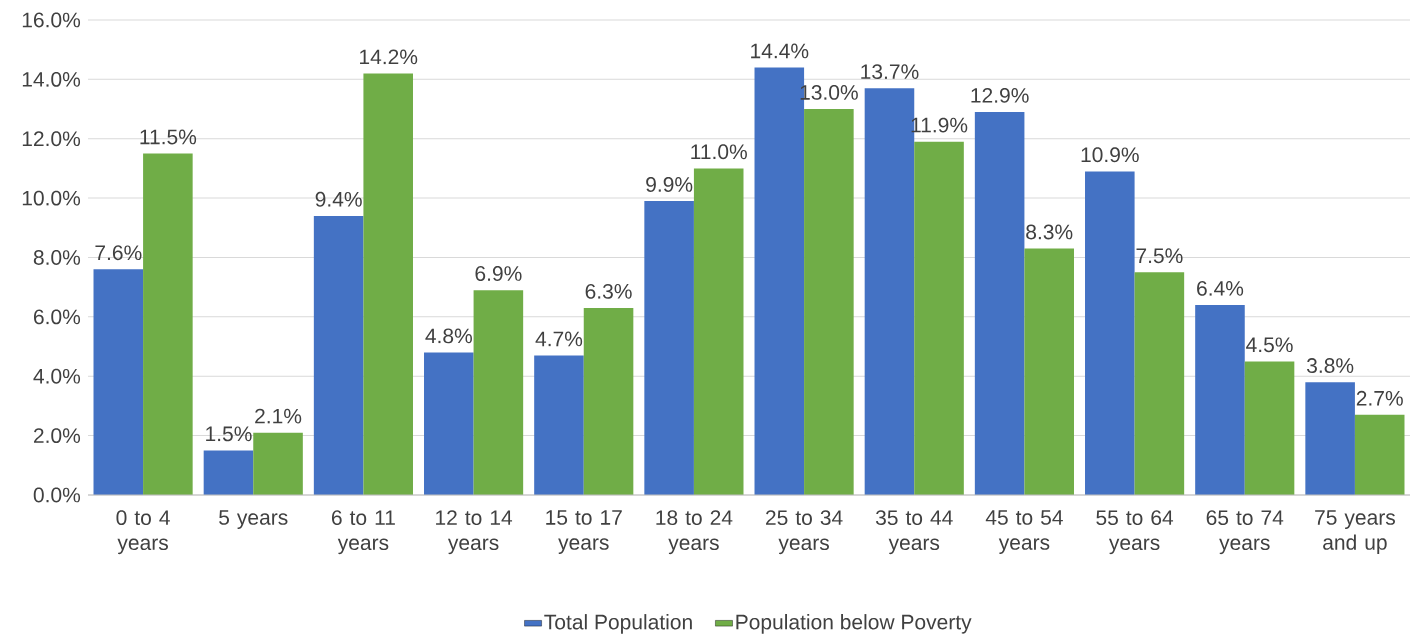 Image resolution: width=1423 pixels, height=637 pixels. What do you see at coordinates (57, 376) in the screenshot?
I see `y-tick-label: 4.0%` at bounding box center [57, 376].